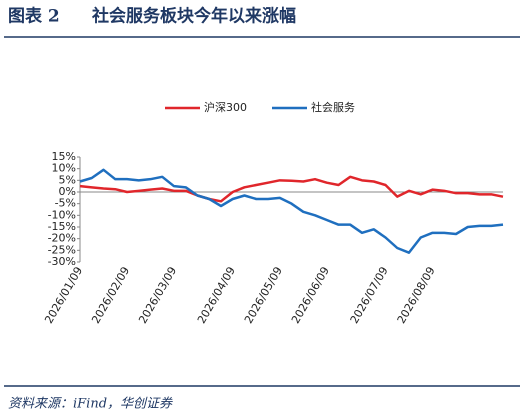 Image resolution: width=524 pixels, height=419 pixels. Describe the element at coordinates (193, 16) in the screenshot. I see `chart-title: 社会服务板块今年以来涨幅` at that location.